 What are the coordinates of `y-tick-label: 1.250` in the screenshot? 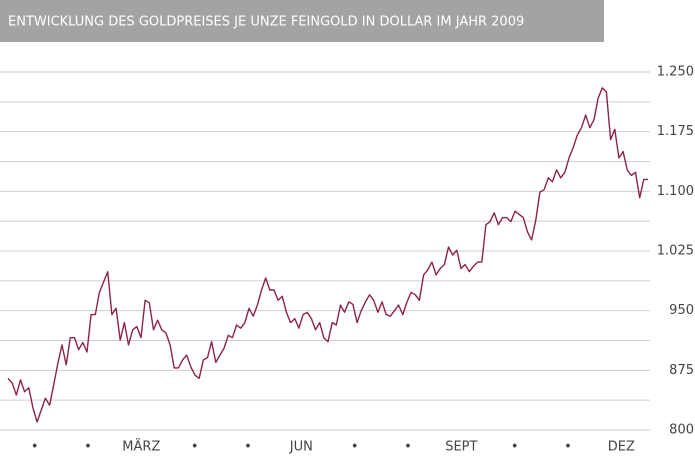 It's located at (675, 72).